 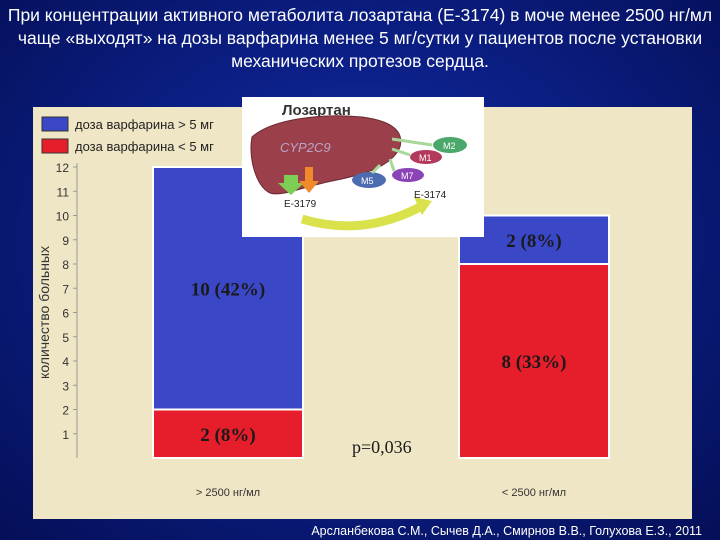 What do you see at coordinates (316, 110) in the screenshot?
I see `inset-title: Лозартан` at bounding box center [316, 110].